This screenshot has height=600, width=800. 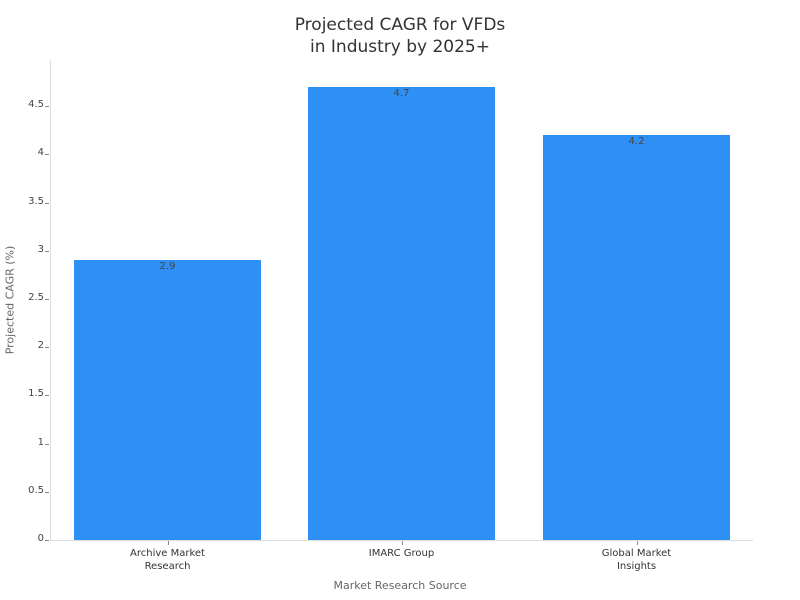 I want to click on title-line-2: in Industry by 2025+, so click(x=400, y=47).